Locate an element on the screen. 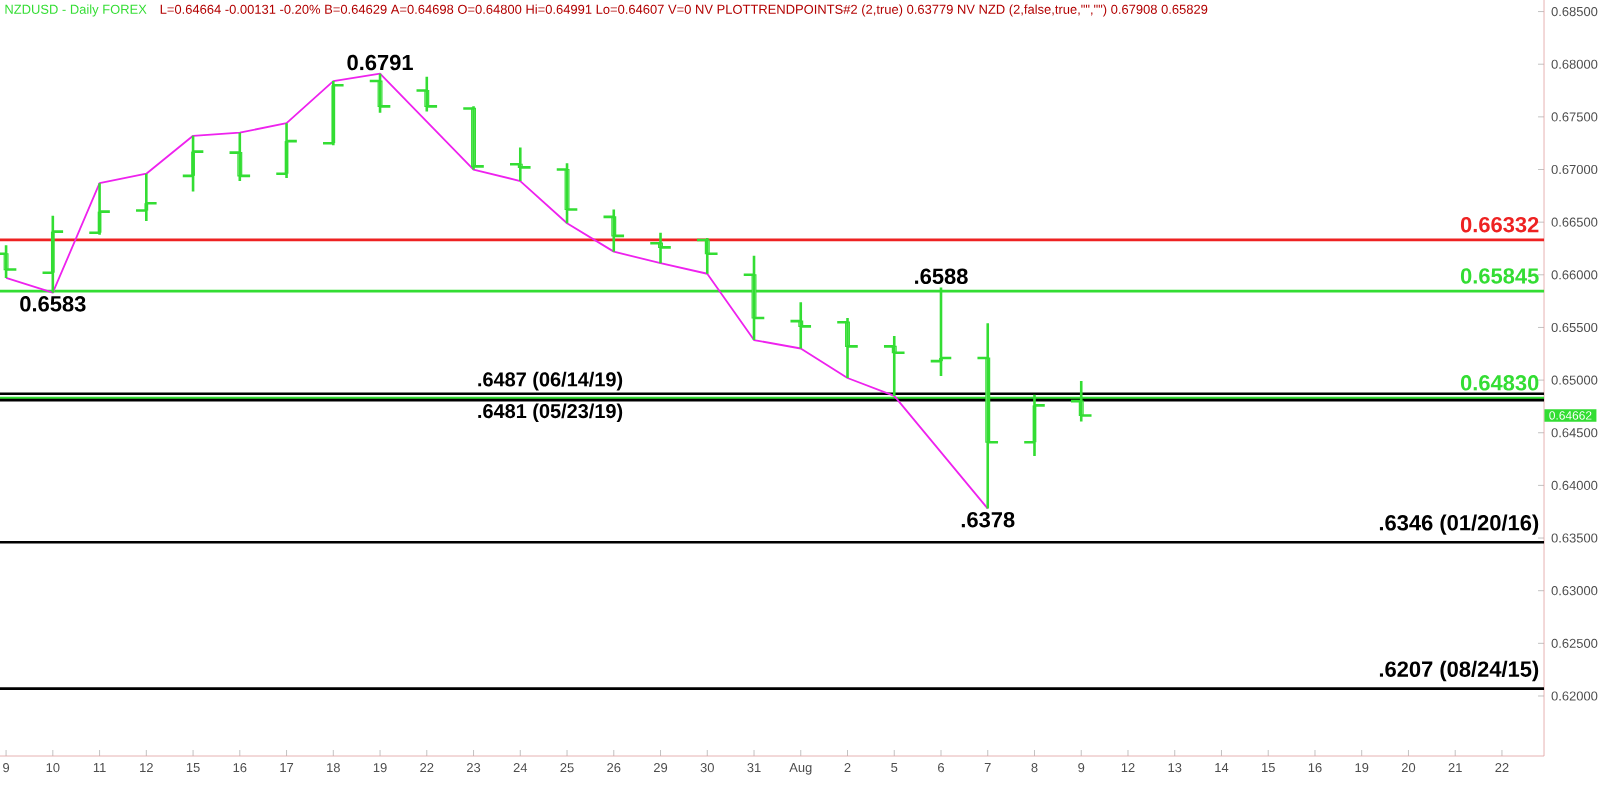 This screenshot has width=1600, height=804. annotation: 0.6791 is located at coordinates (380, 62).